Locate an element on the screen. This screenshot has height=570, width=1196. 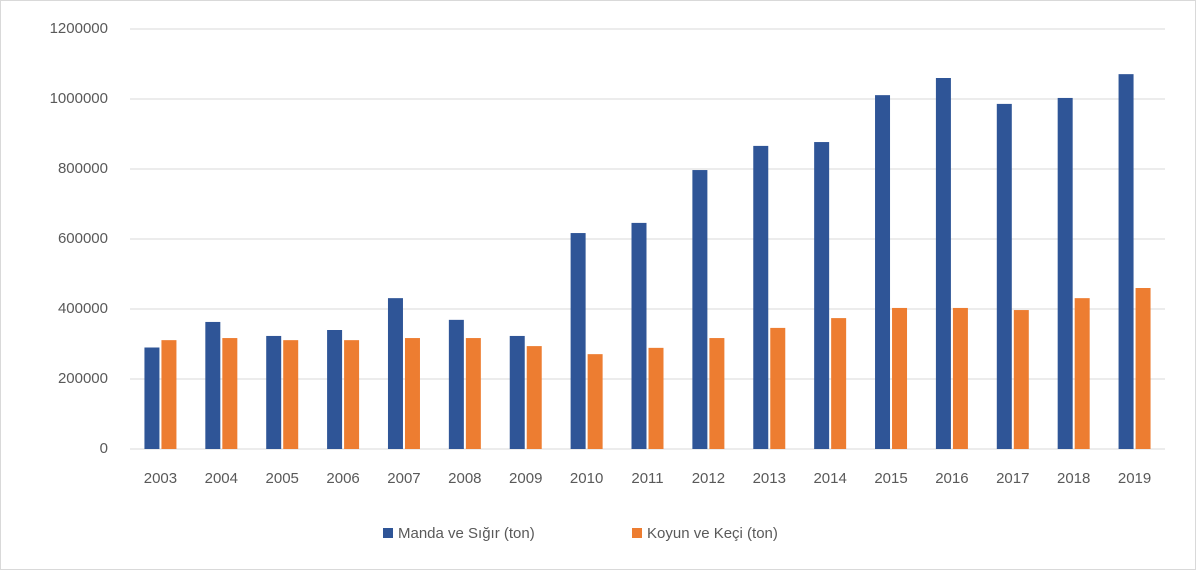
y-tick-label: 0 is located at coordinates (104, 448).